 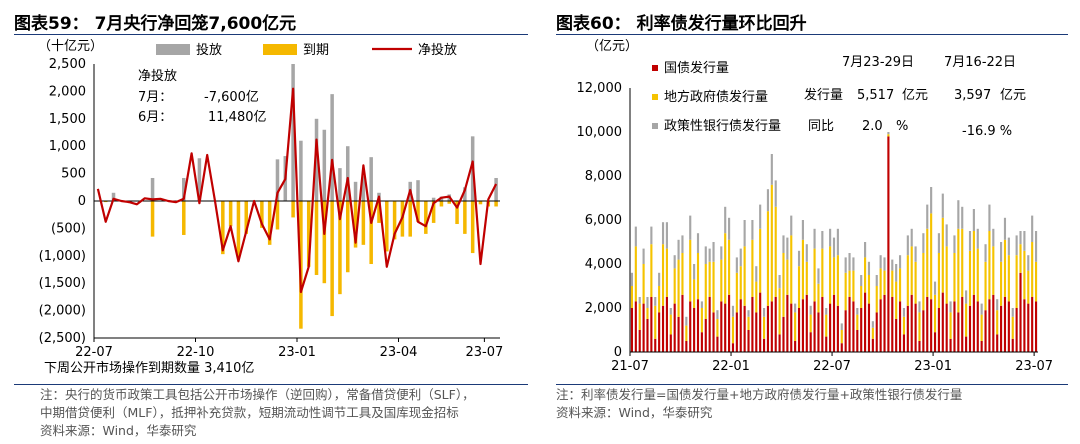 I want to click on right-y-tick-label: 6,000, so click(x=603, y=220).